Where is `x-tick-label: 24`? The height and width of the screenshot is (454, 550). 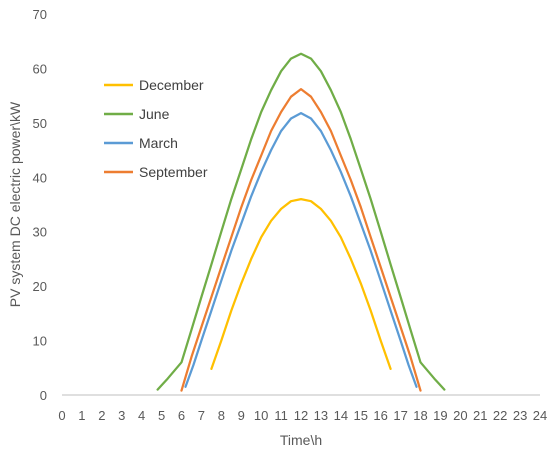
x-tick-label: 24 is located at coordinates (540, 415).